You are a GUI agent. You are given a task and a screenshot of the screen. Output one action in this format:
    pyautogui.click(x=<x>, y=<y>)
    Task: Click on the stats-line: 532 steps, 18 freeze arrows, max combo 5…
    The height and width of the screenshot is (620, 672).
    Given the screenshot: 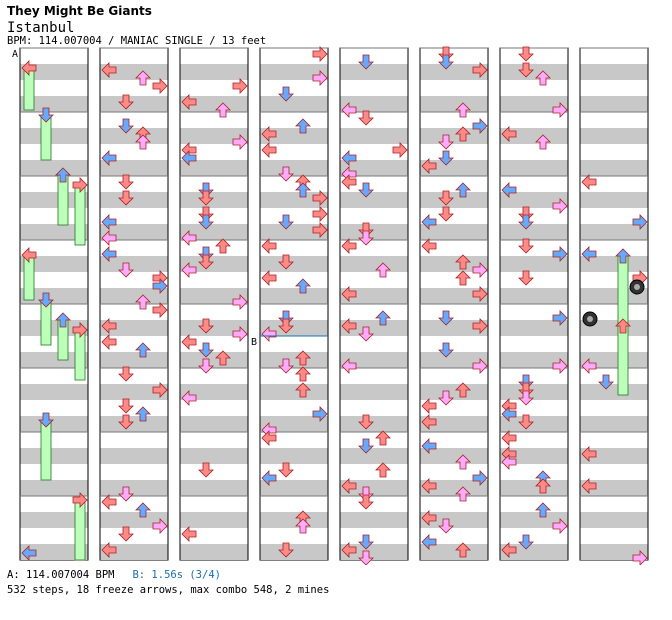 What is the action you would take?
    pyautogui.click(x=168, y=590)
    